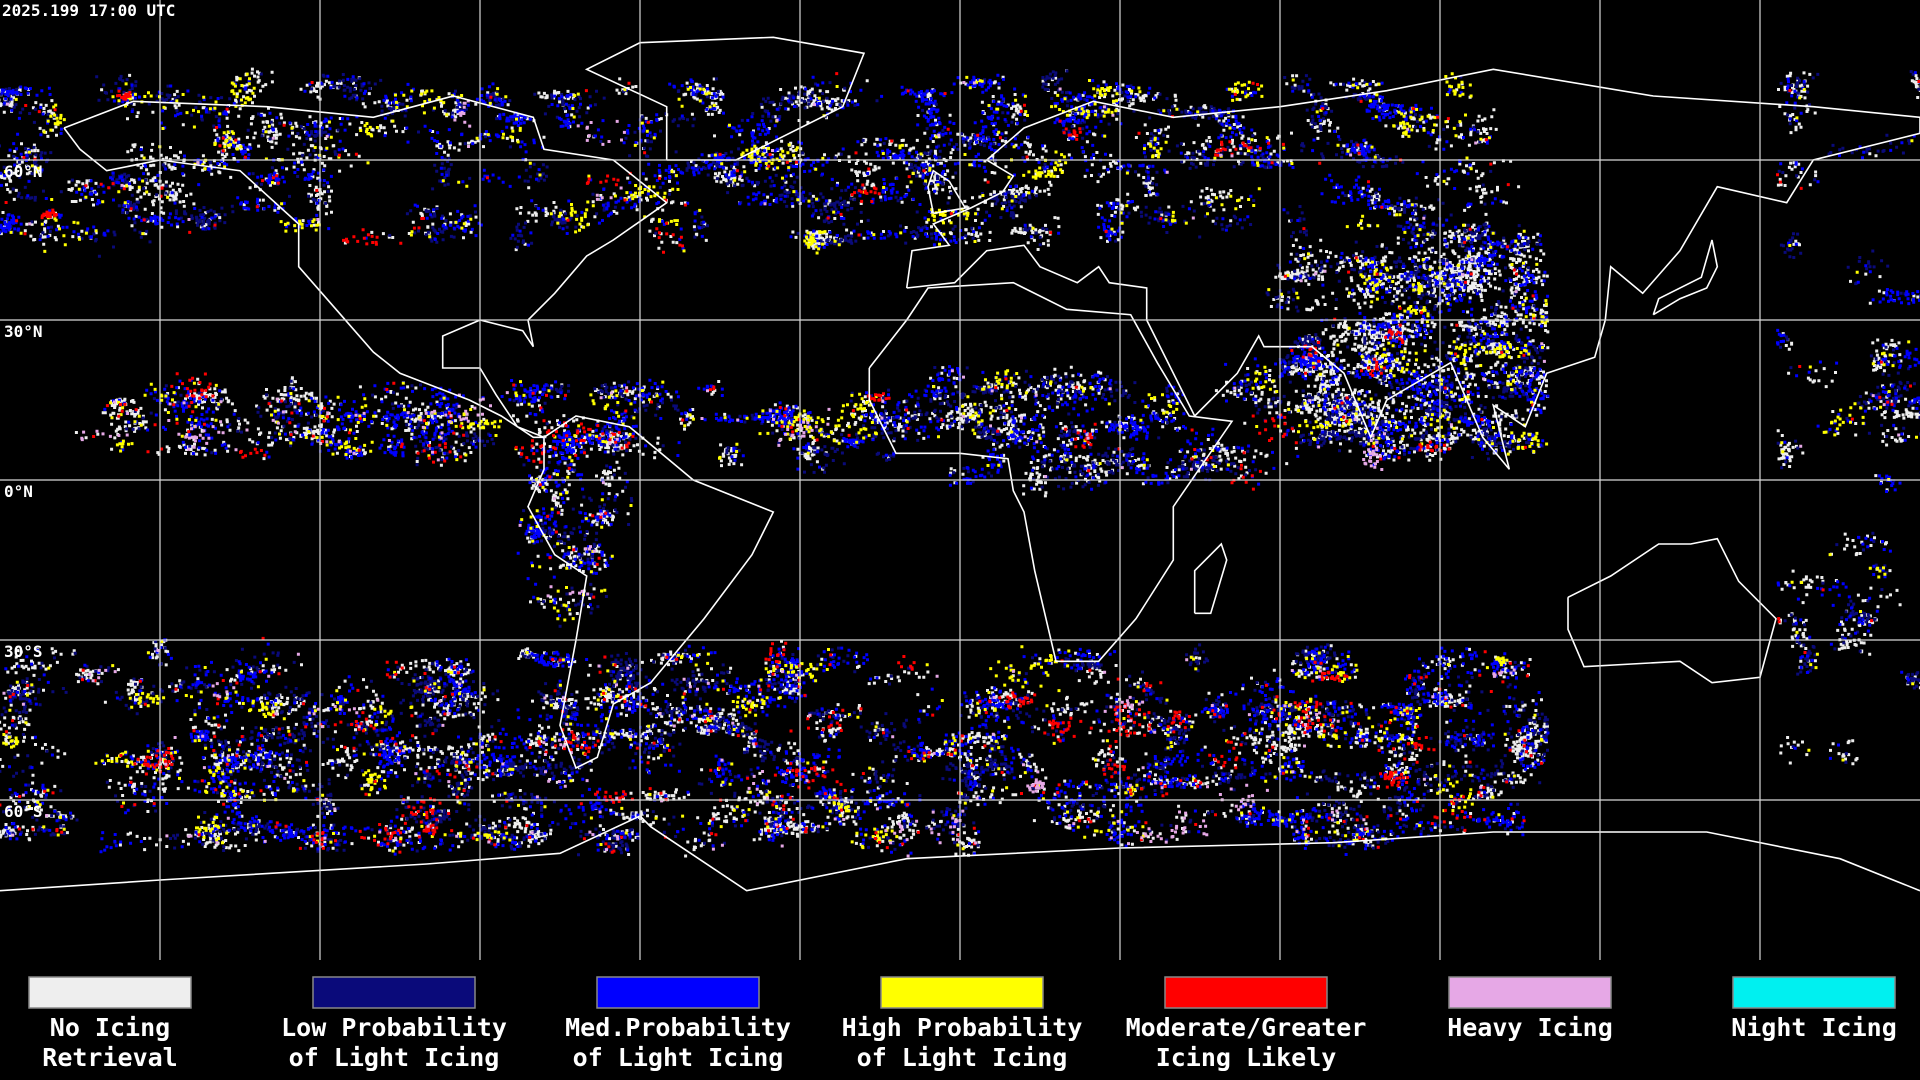  I want to click on latitude-label: 0°N, so click(18, 491).